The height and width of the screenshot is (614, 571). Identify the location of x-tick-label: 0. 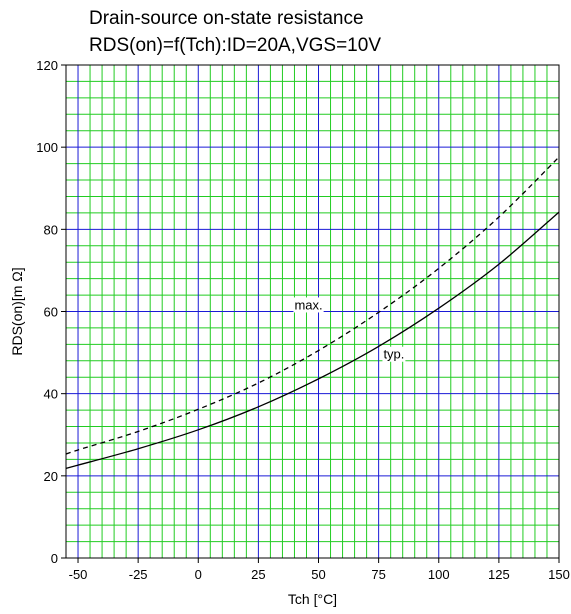
(198, 574).